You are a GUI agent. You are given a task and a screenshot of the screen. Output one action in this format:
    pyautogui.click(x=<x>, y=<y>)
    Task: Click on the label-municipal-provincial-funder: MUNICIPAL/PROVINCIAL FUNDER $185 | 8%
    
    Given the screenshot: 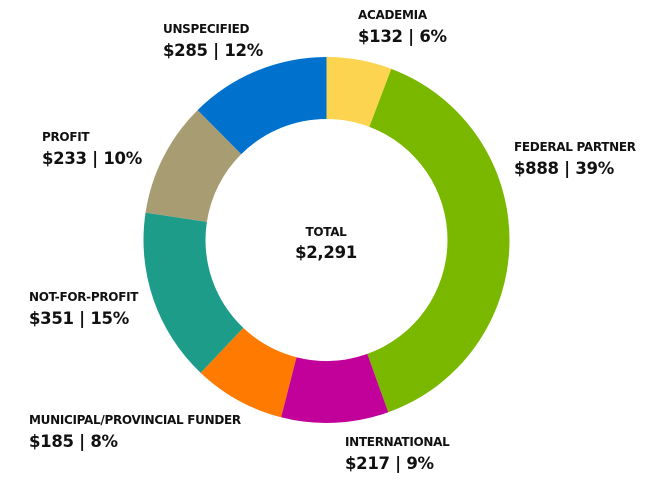 What is the action you would take?
    pyautogui.click(x=135, y=433)
    